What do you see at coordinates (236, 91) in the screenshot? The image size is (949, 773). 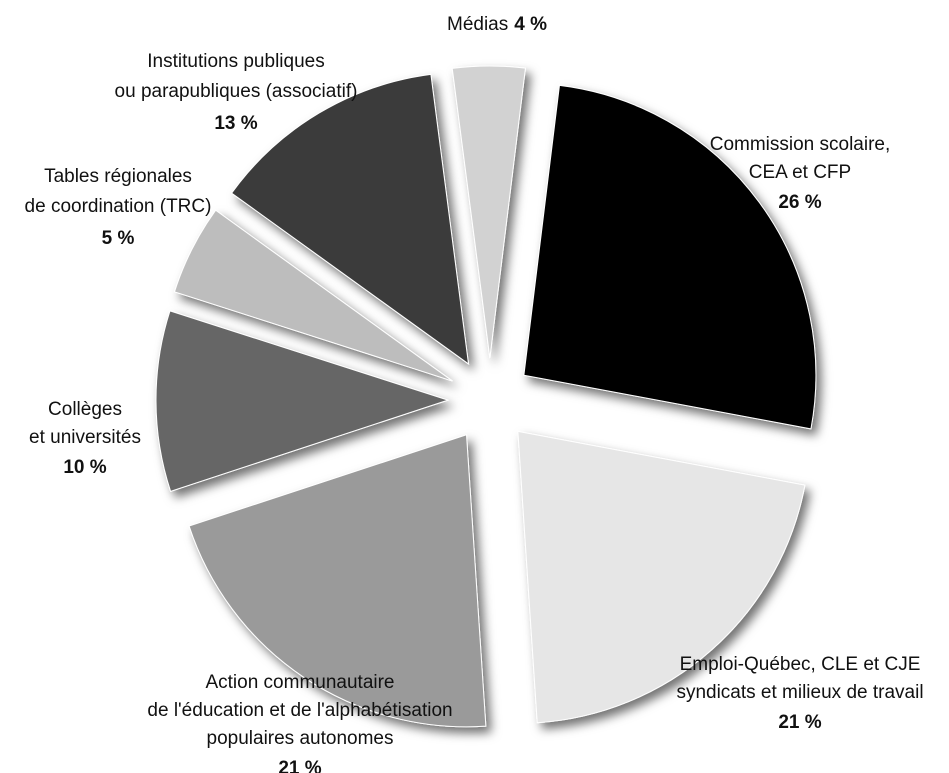 I see `category-label: ou parapubliques (associatif)` at bounding box center [236, 91].